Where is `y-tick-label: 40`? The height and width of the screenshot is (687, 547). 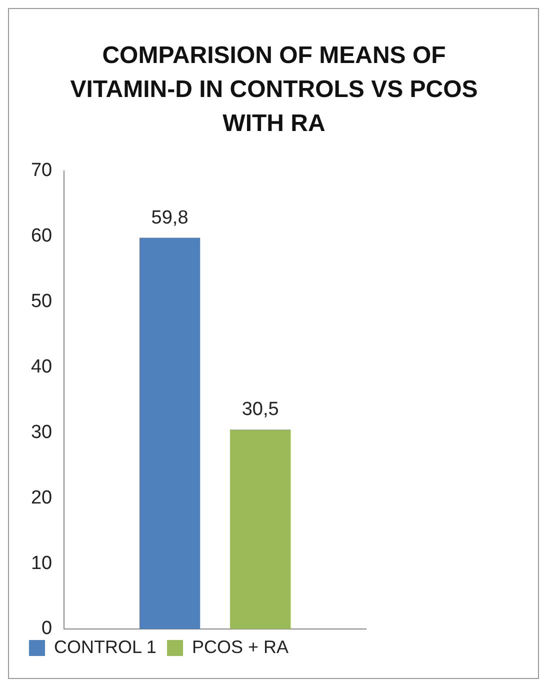 y-tick-label: 40 is located at coordinates (41, 367).